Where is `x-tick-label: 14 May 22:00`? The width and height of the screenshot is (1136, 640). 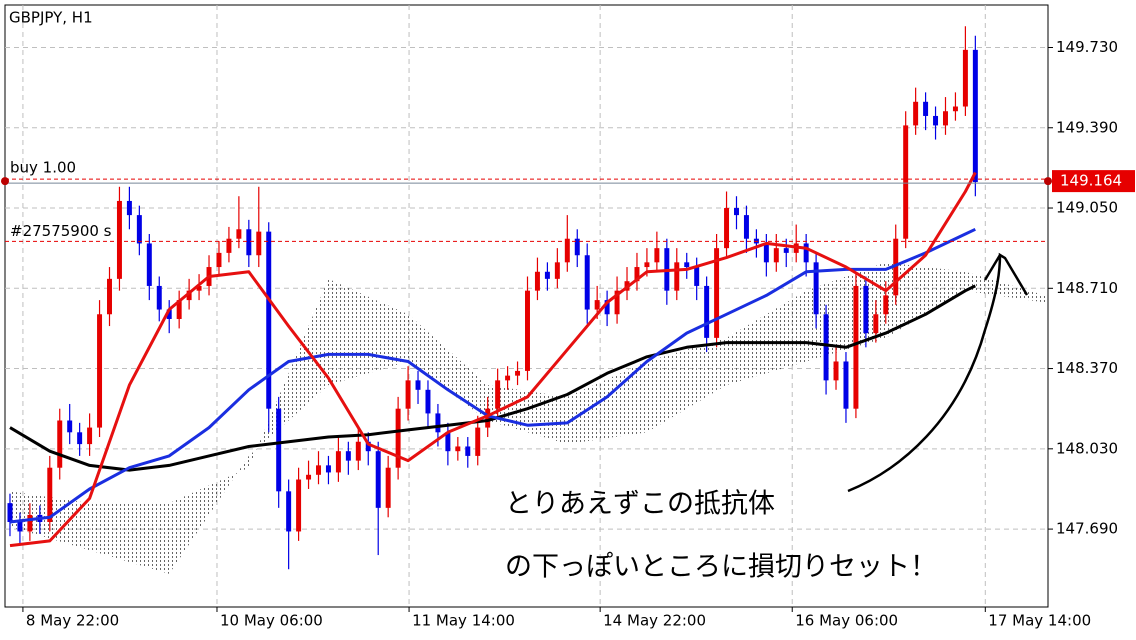 x-tick-label: 14 May 22:00 is located at coordinates (654, 621).